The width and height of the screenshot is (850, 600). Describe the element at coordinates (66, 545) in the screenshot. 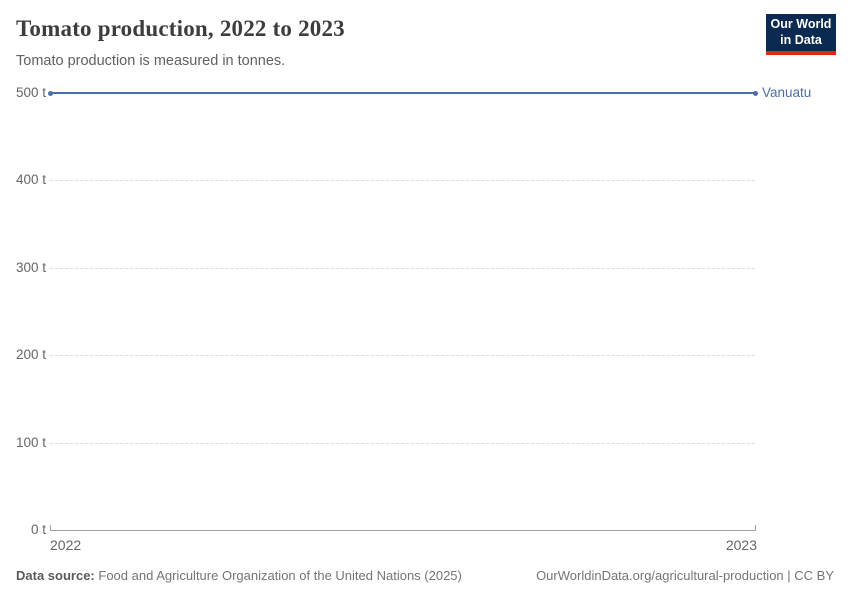

I see `x-axis-tick-label: 2022` at that location.